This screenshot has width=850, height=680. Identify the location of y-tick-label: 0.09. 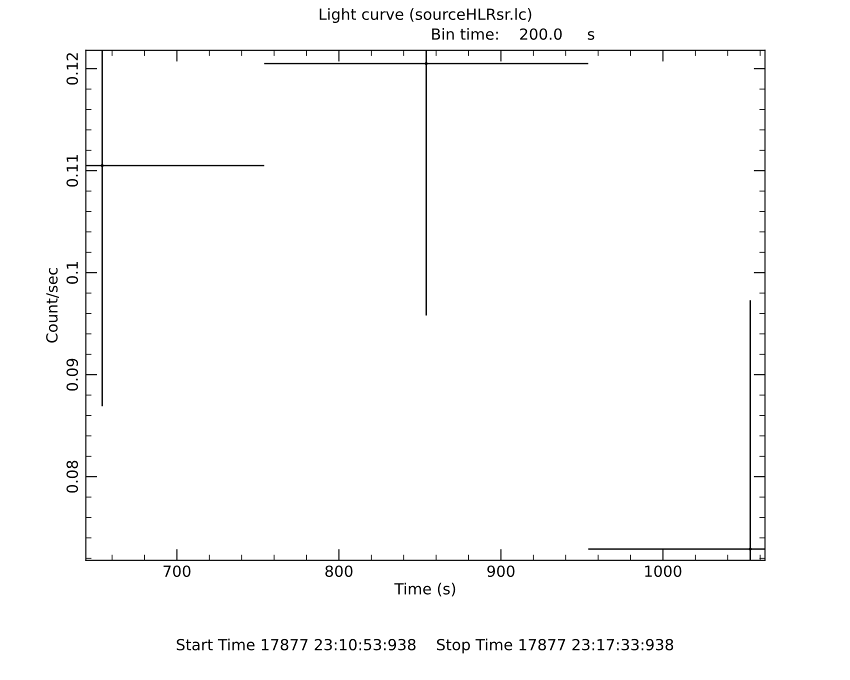
(72, 374).